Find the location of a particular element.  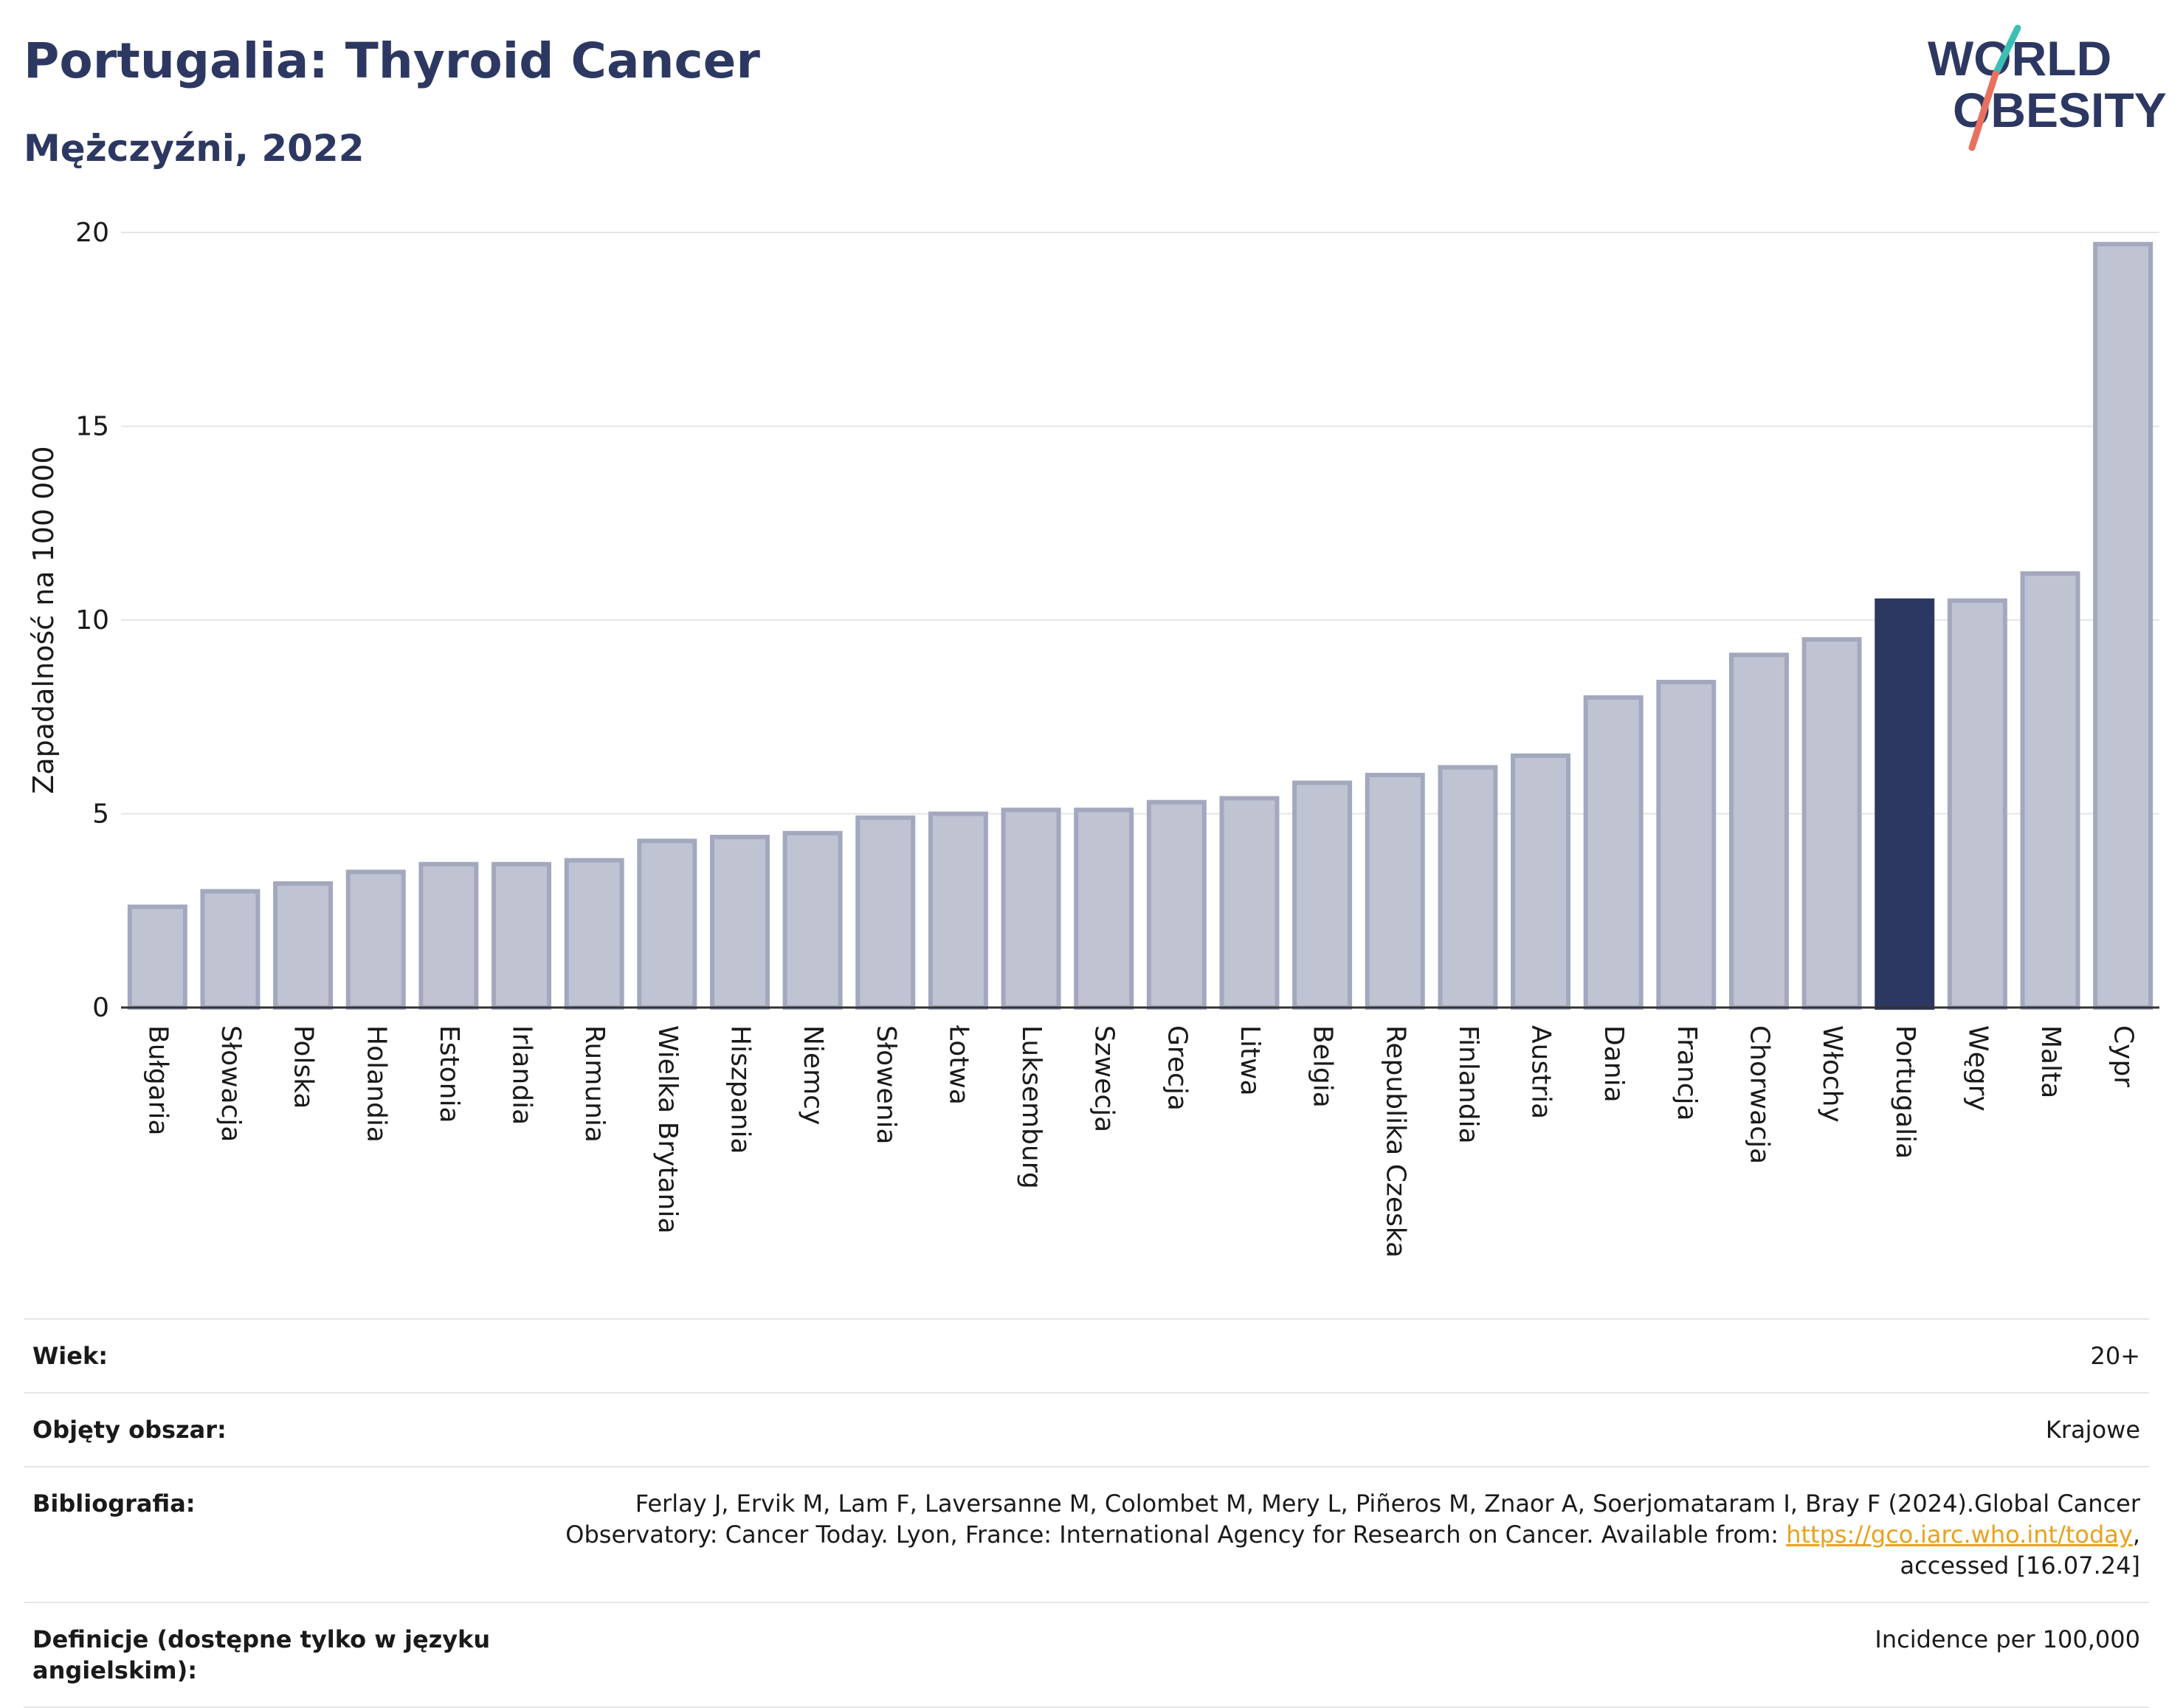

bar-Chorwacja is located at coordinates (1758, 831).